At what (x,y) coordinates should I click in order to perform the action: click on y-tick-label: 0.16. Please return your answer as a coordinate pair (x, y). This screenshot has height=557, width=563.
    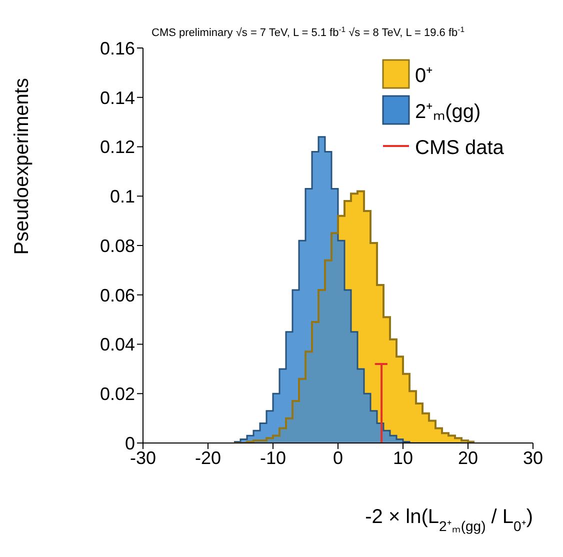
    Looking at the image, I should click on (117, 48).